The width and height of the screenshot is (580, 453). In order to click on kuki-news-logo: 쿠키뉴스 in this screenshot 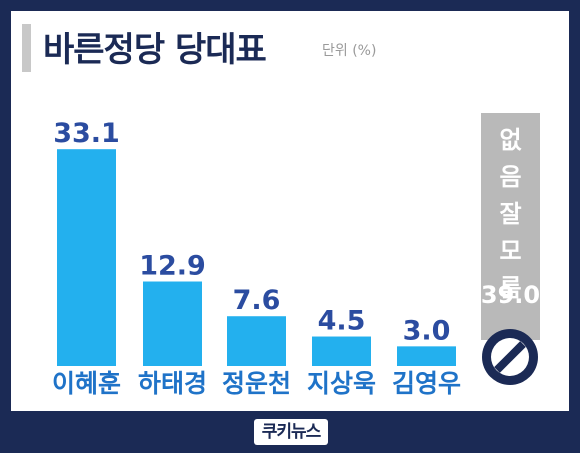, I will do `click(291, 432)`.